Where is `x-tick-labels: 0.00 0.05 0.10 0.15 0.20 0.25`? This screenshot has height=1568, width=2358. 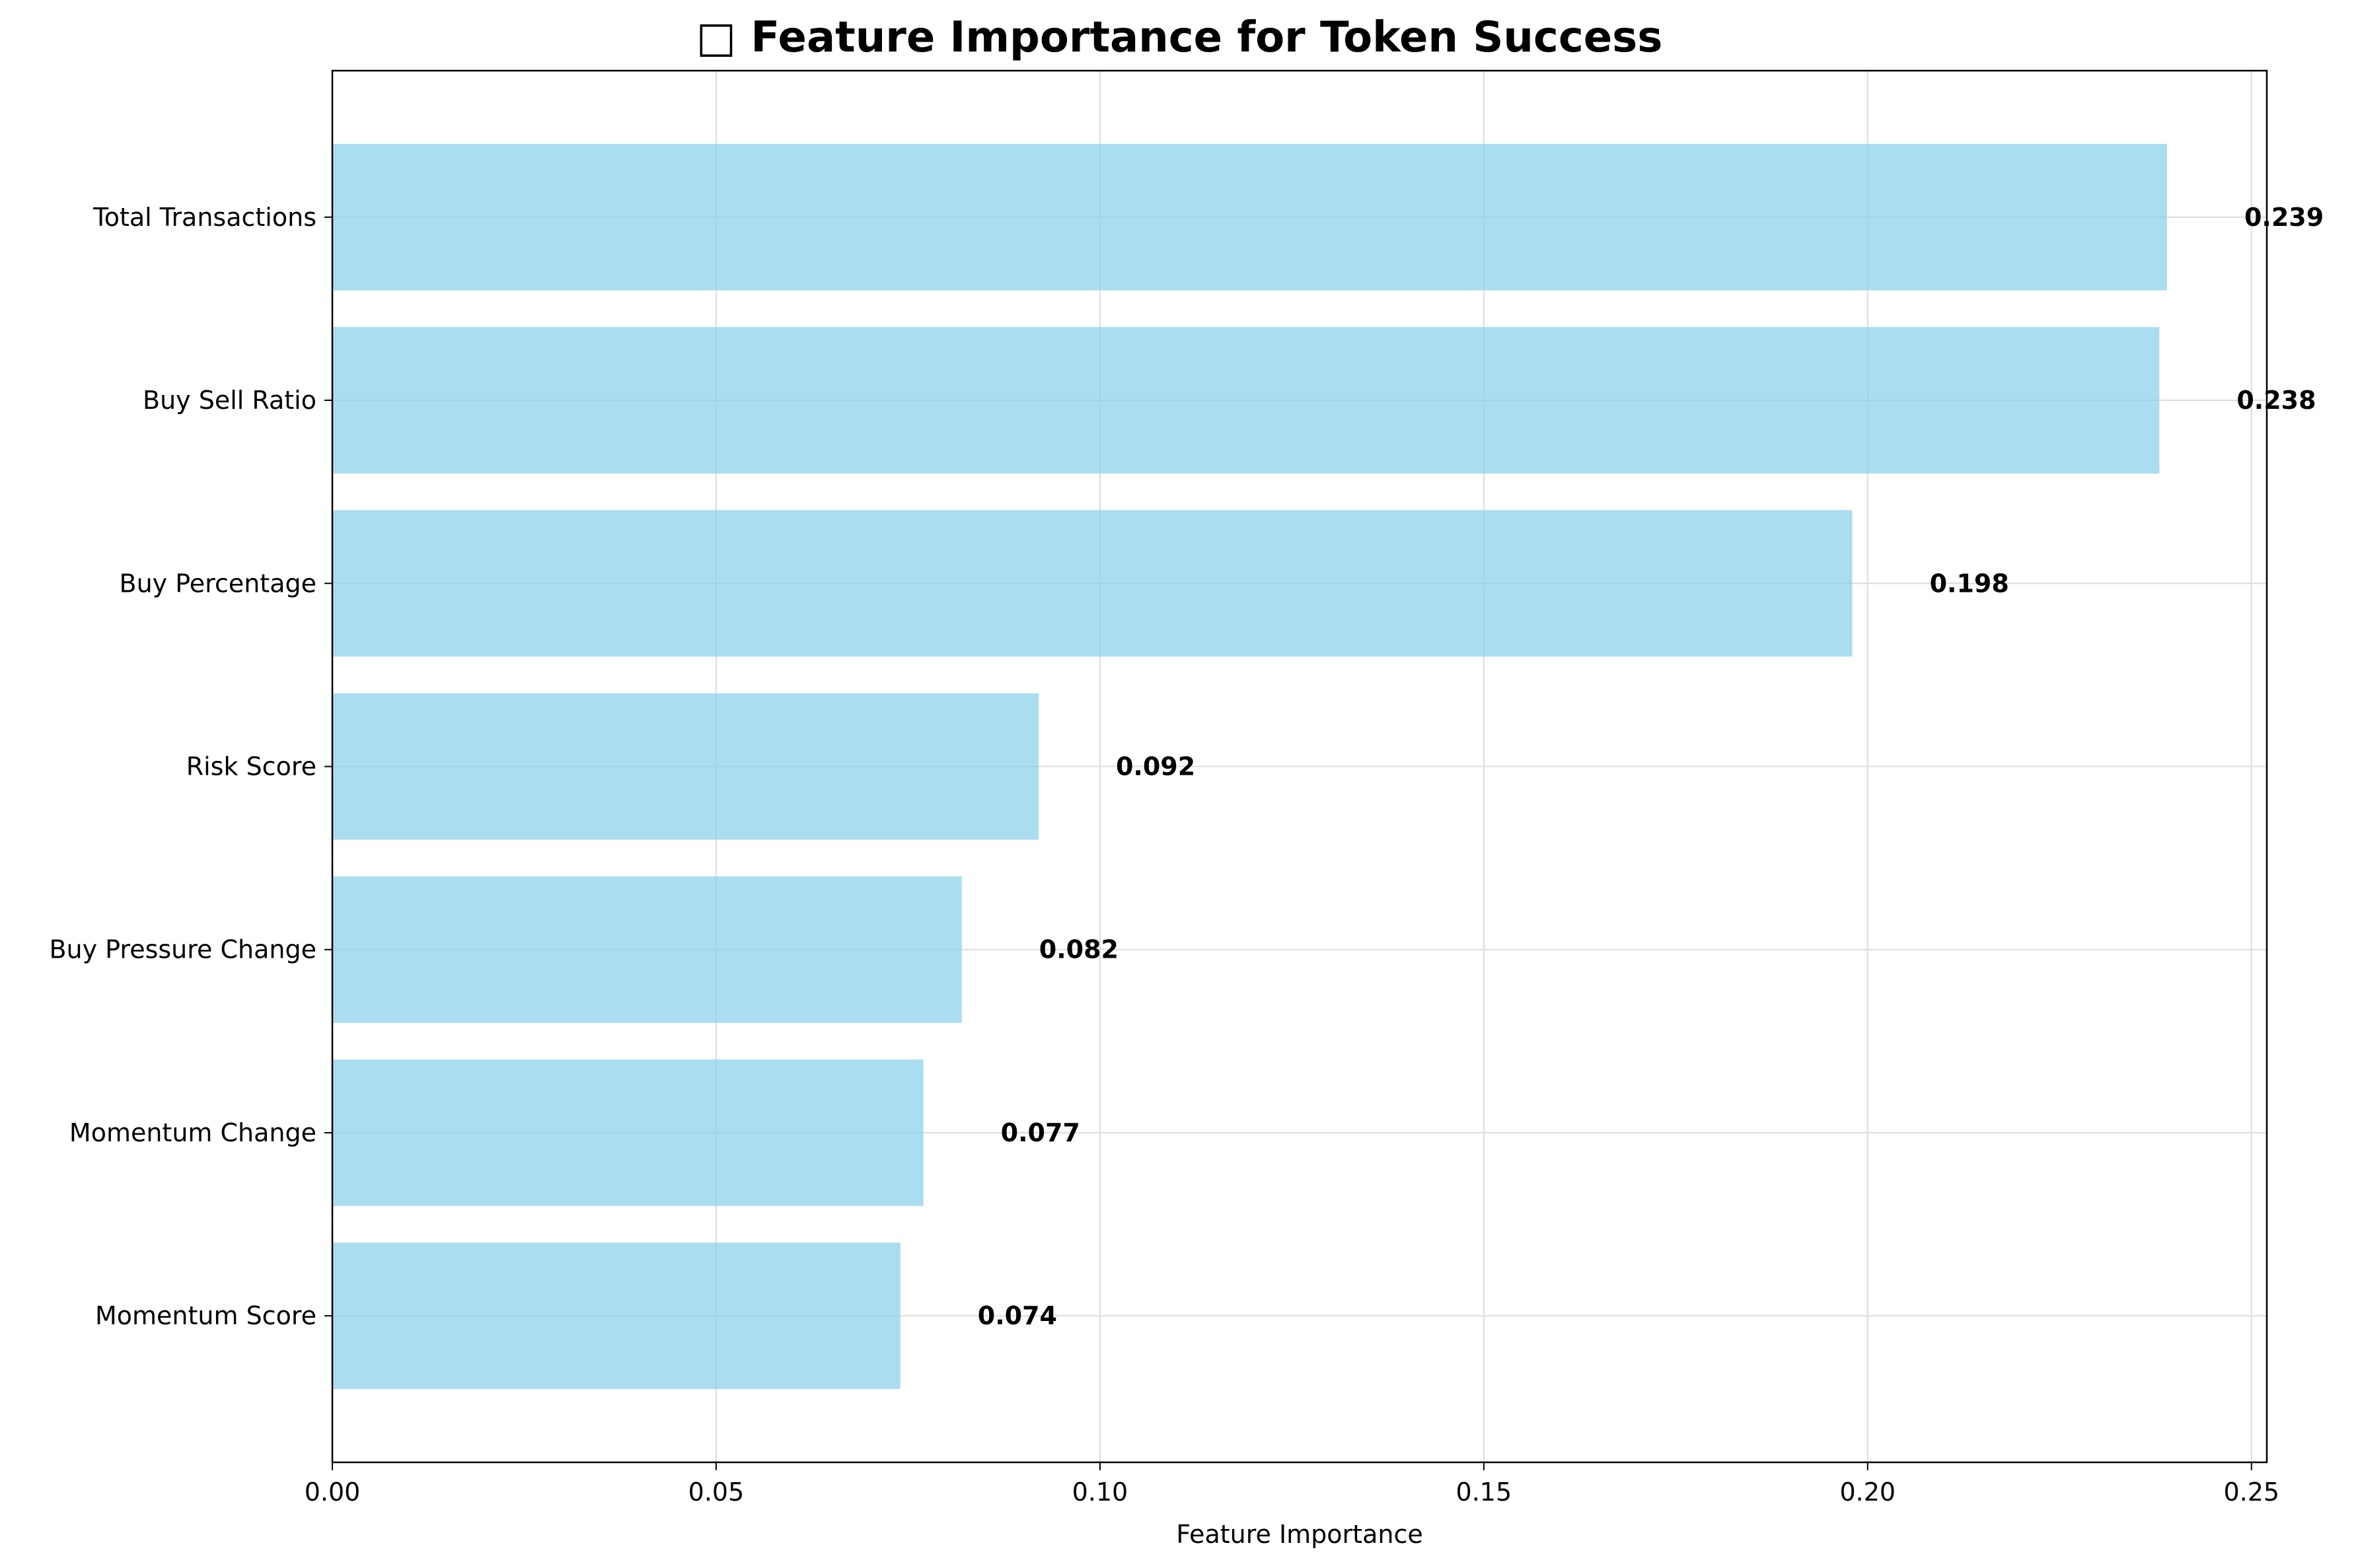
x-tick-labels: 0.00 0.05 0.10 0.15 0.20 0.25 is located at coordinates (1292, 1492).